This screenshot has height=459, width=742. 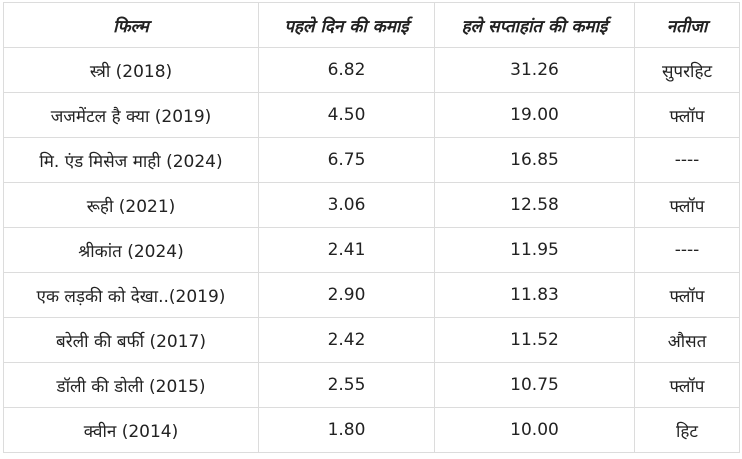 I want to click on cell-first-day: 3.06, so click(x=346, y=205).